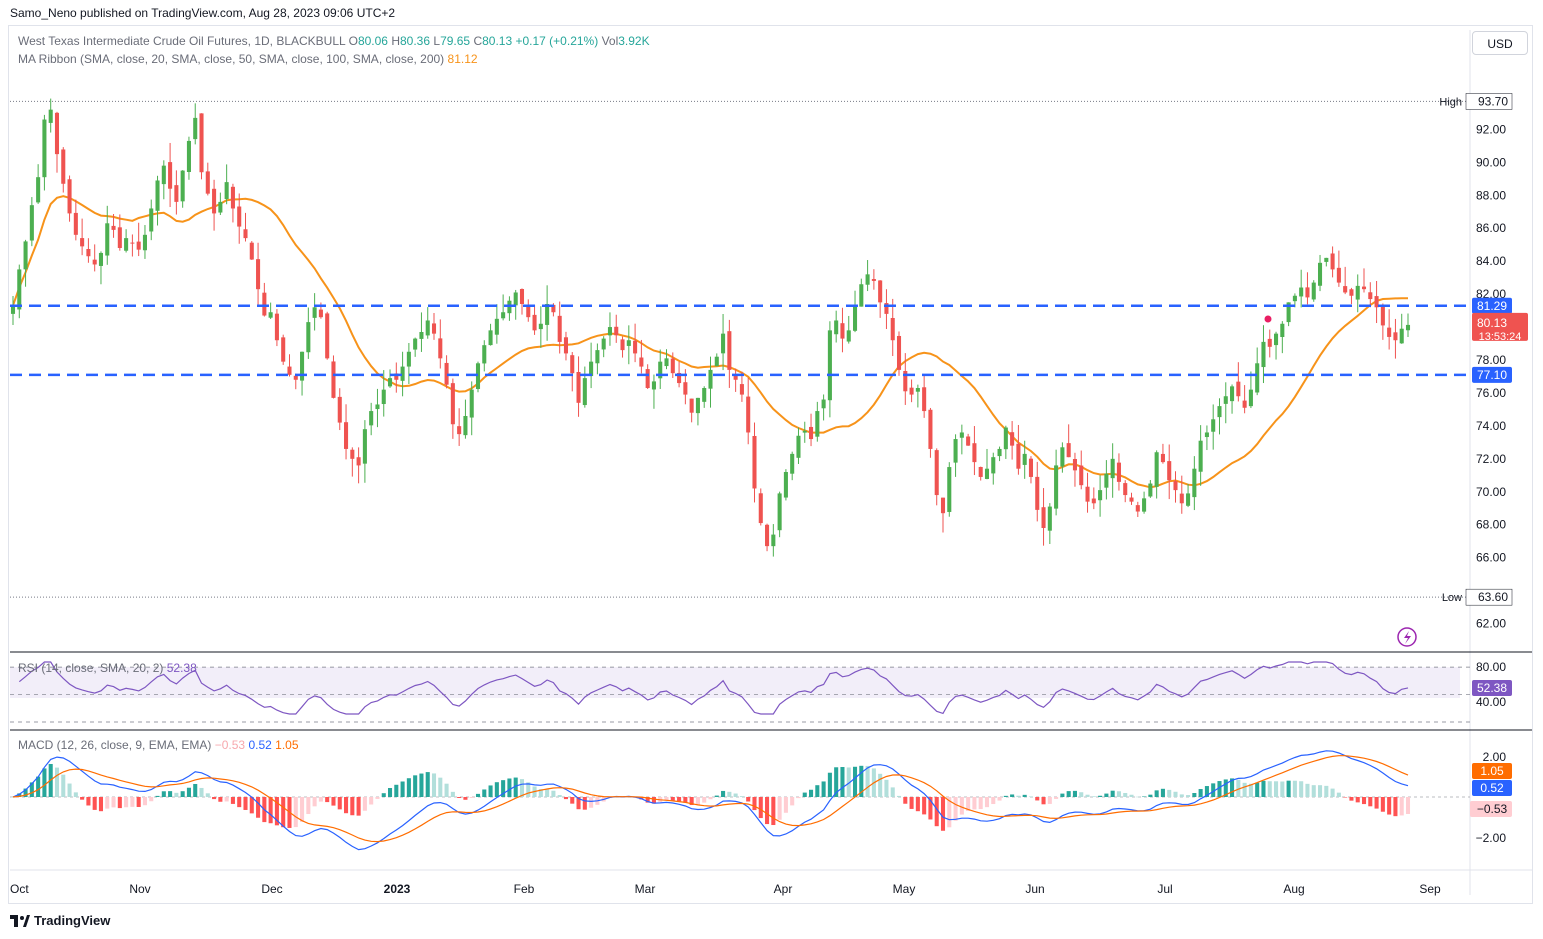  What do you see at coordinates (60, 920) in the screenshot?
I see `tradingview-logo: TradingView` at bounding box center [60, 920].